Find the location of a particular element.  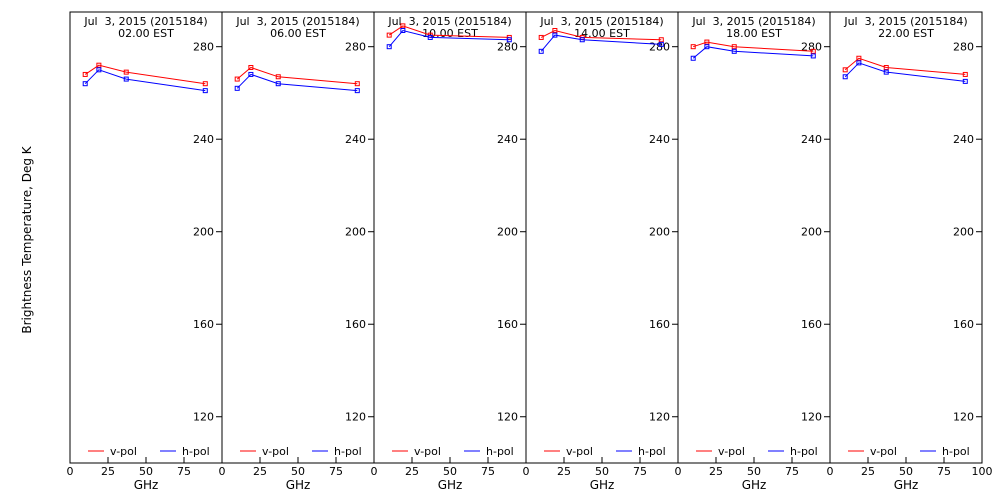

x-tick-label: 100 is located at coordinates (982, 471).